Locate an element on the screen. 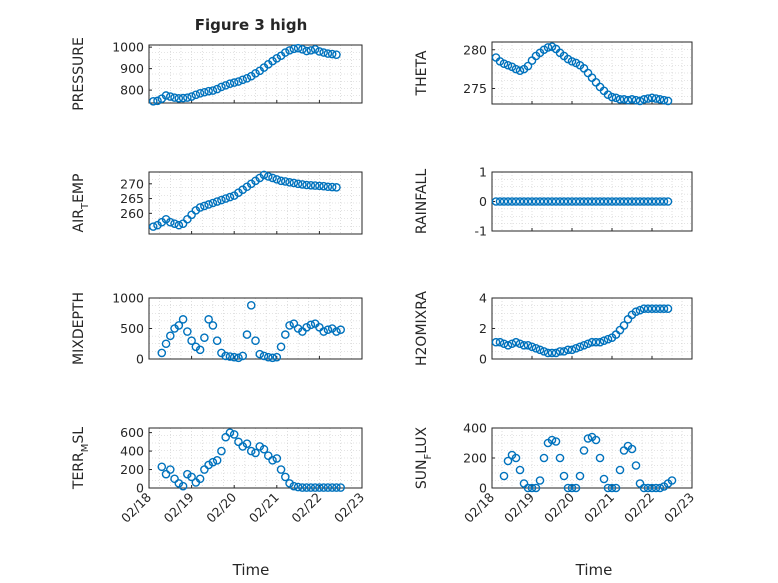 This screenshot has width=778, height=583. y-tick-label: 0 is located at coordinates (483, 359).